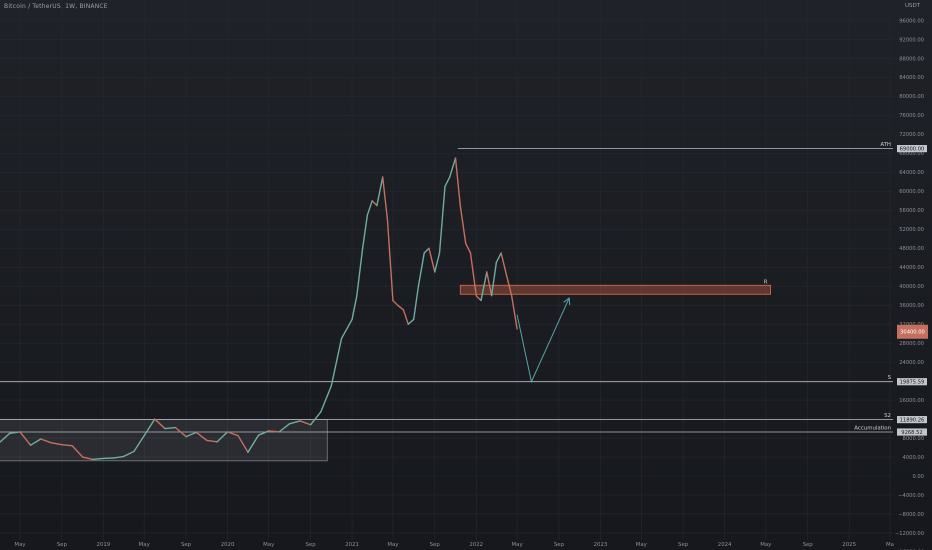  I want to click on level-label: S, so click(890, 378).